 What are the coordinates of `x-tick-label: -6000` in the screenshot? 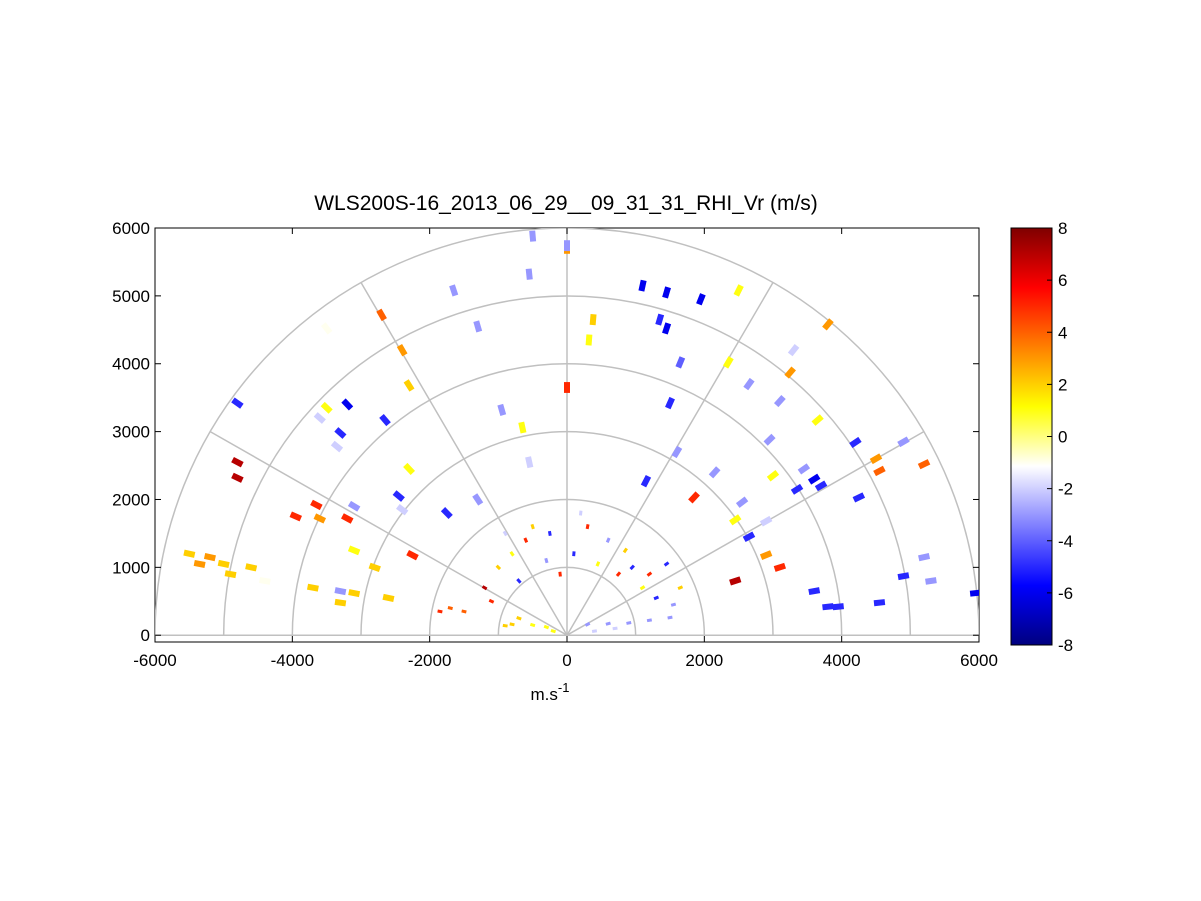 It's located at (154, 660).